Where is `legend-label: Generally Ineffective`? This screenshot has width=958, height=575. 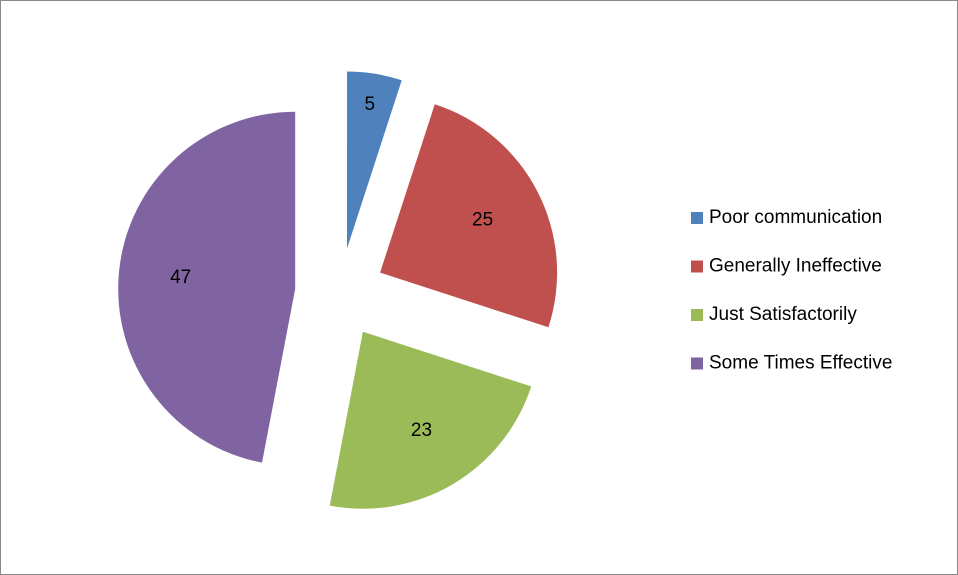 legend-label: Generally Ineffective is located at coordinates (795, 266).